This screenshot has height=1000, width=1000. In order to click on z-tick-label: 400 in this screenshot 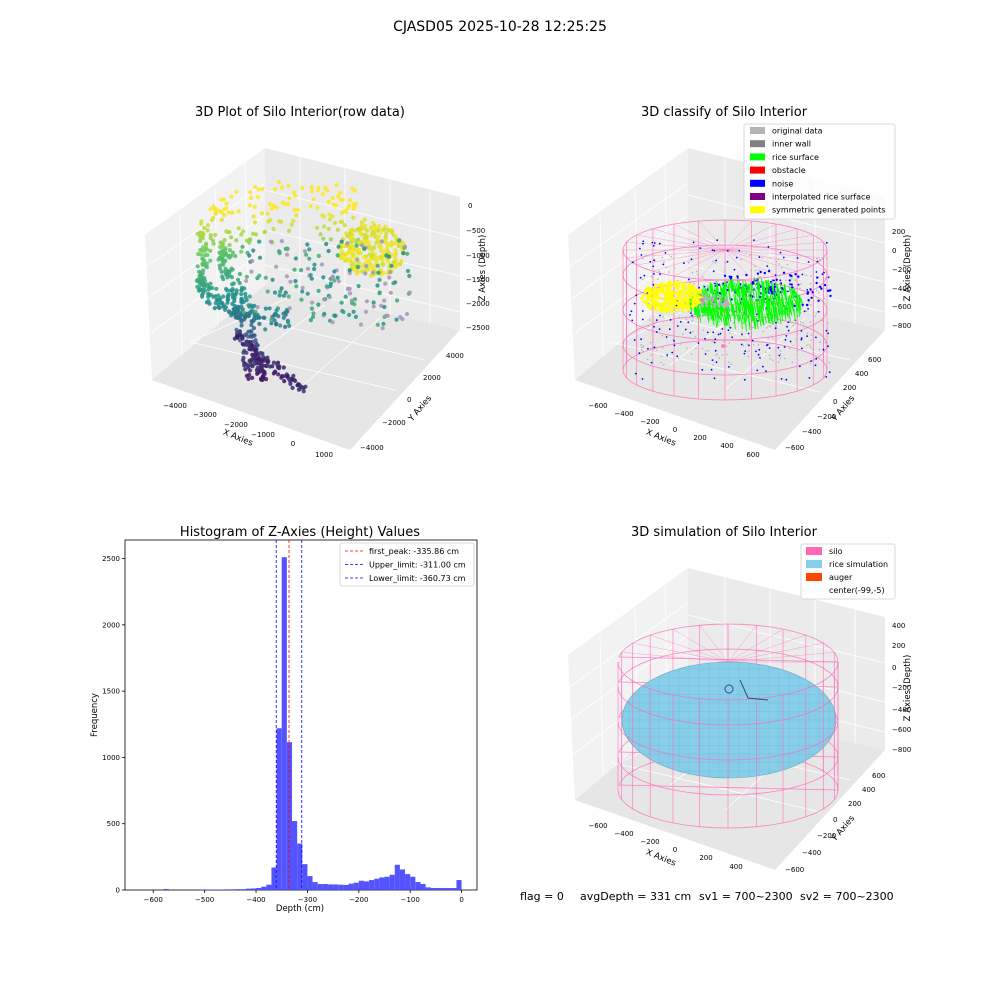, I will do `click(898, 626)`.